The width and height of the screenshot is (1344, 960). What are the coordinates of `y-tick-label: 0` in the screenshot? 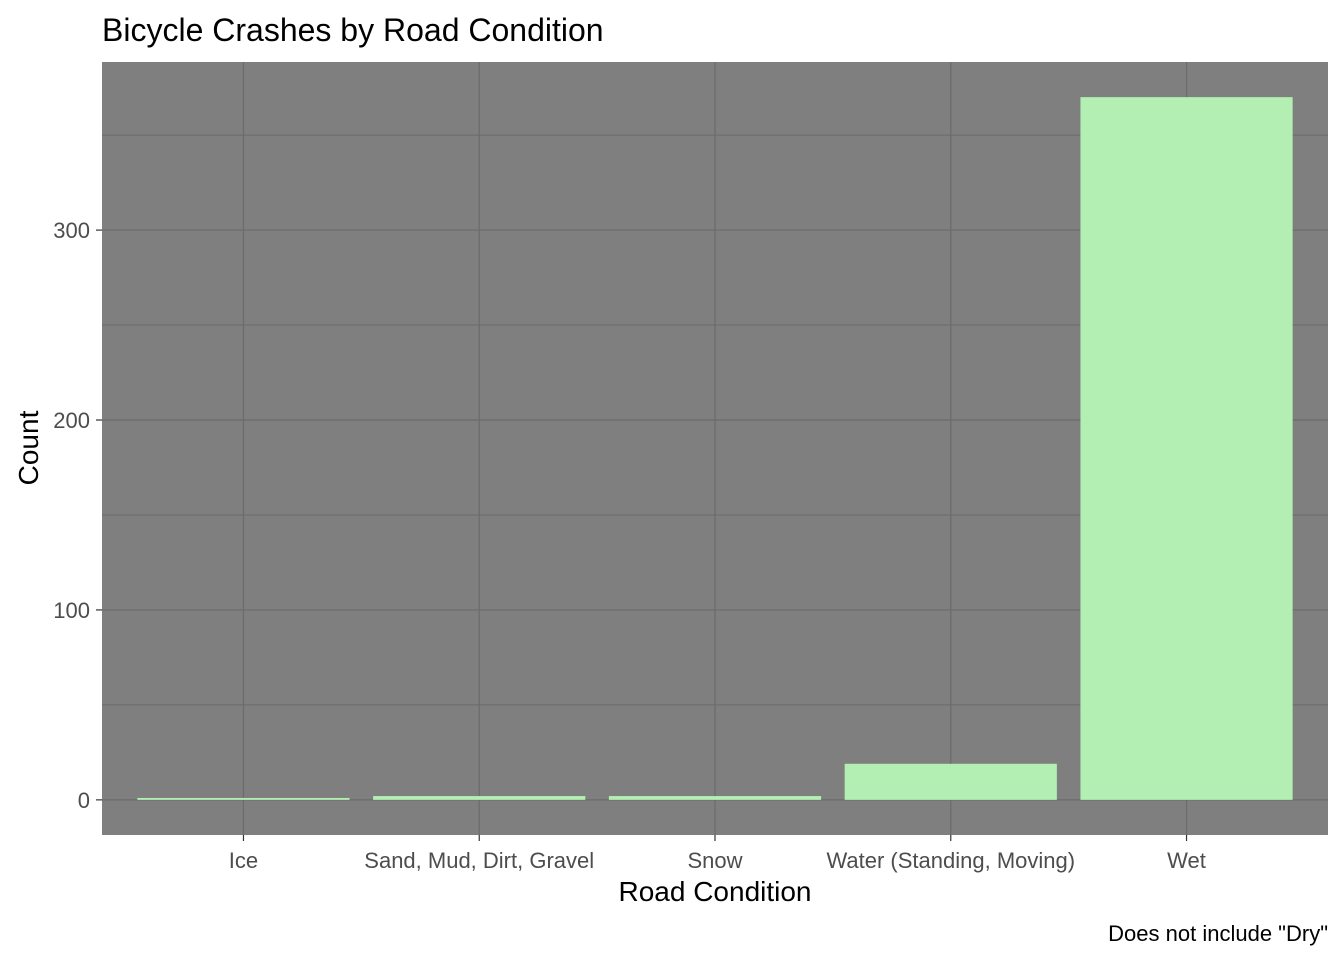 It's located at (84, 800).